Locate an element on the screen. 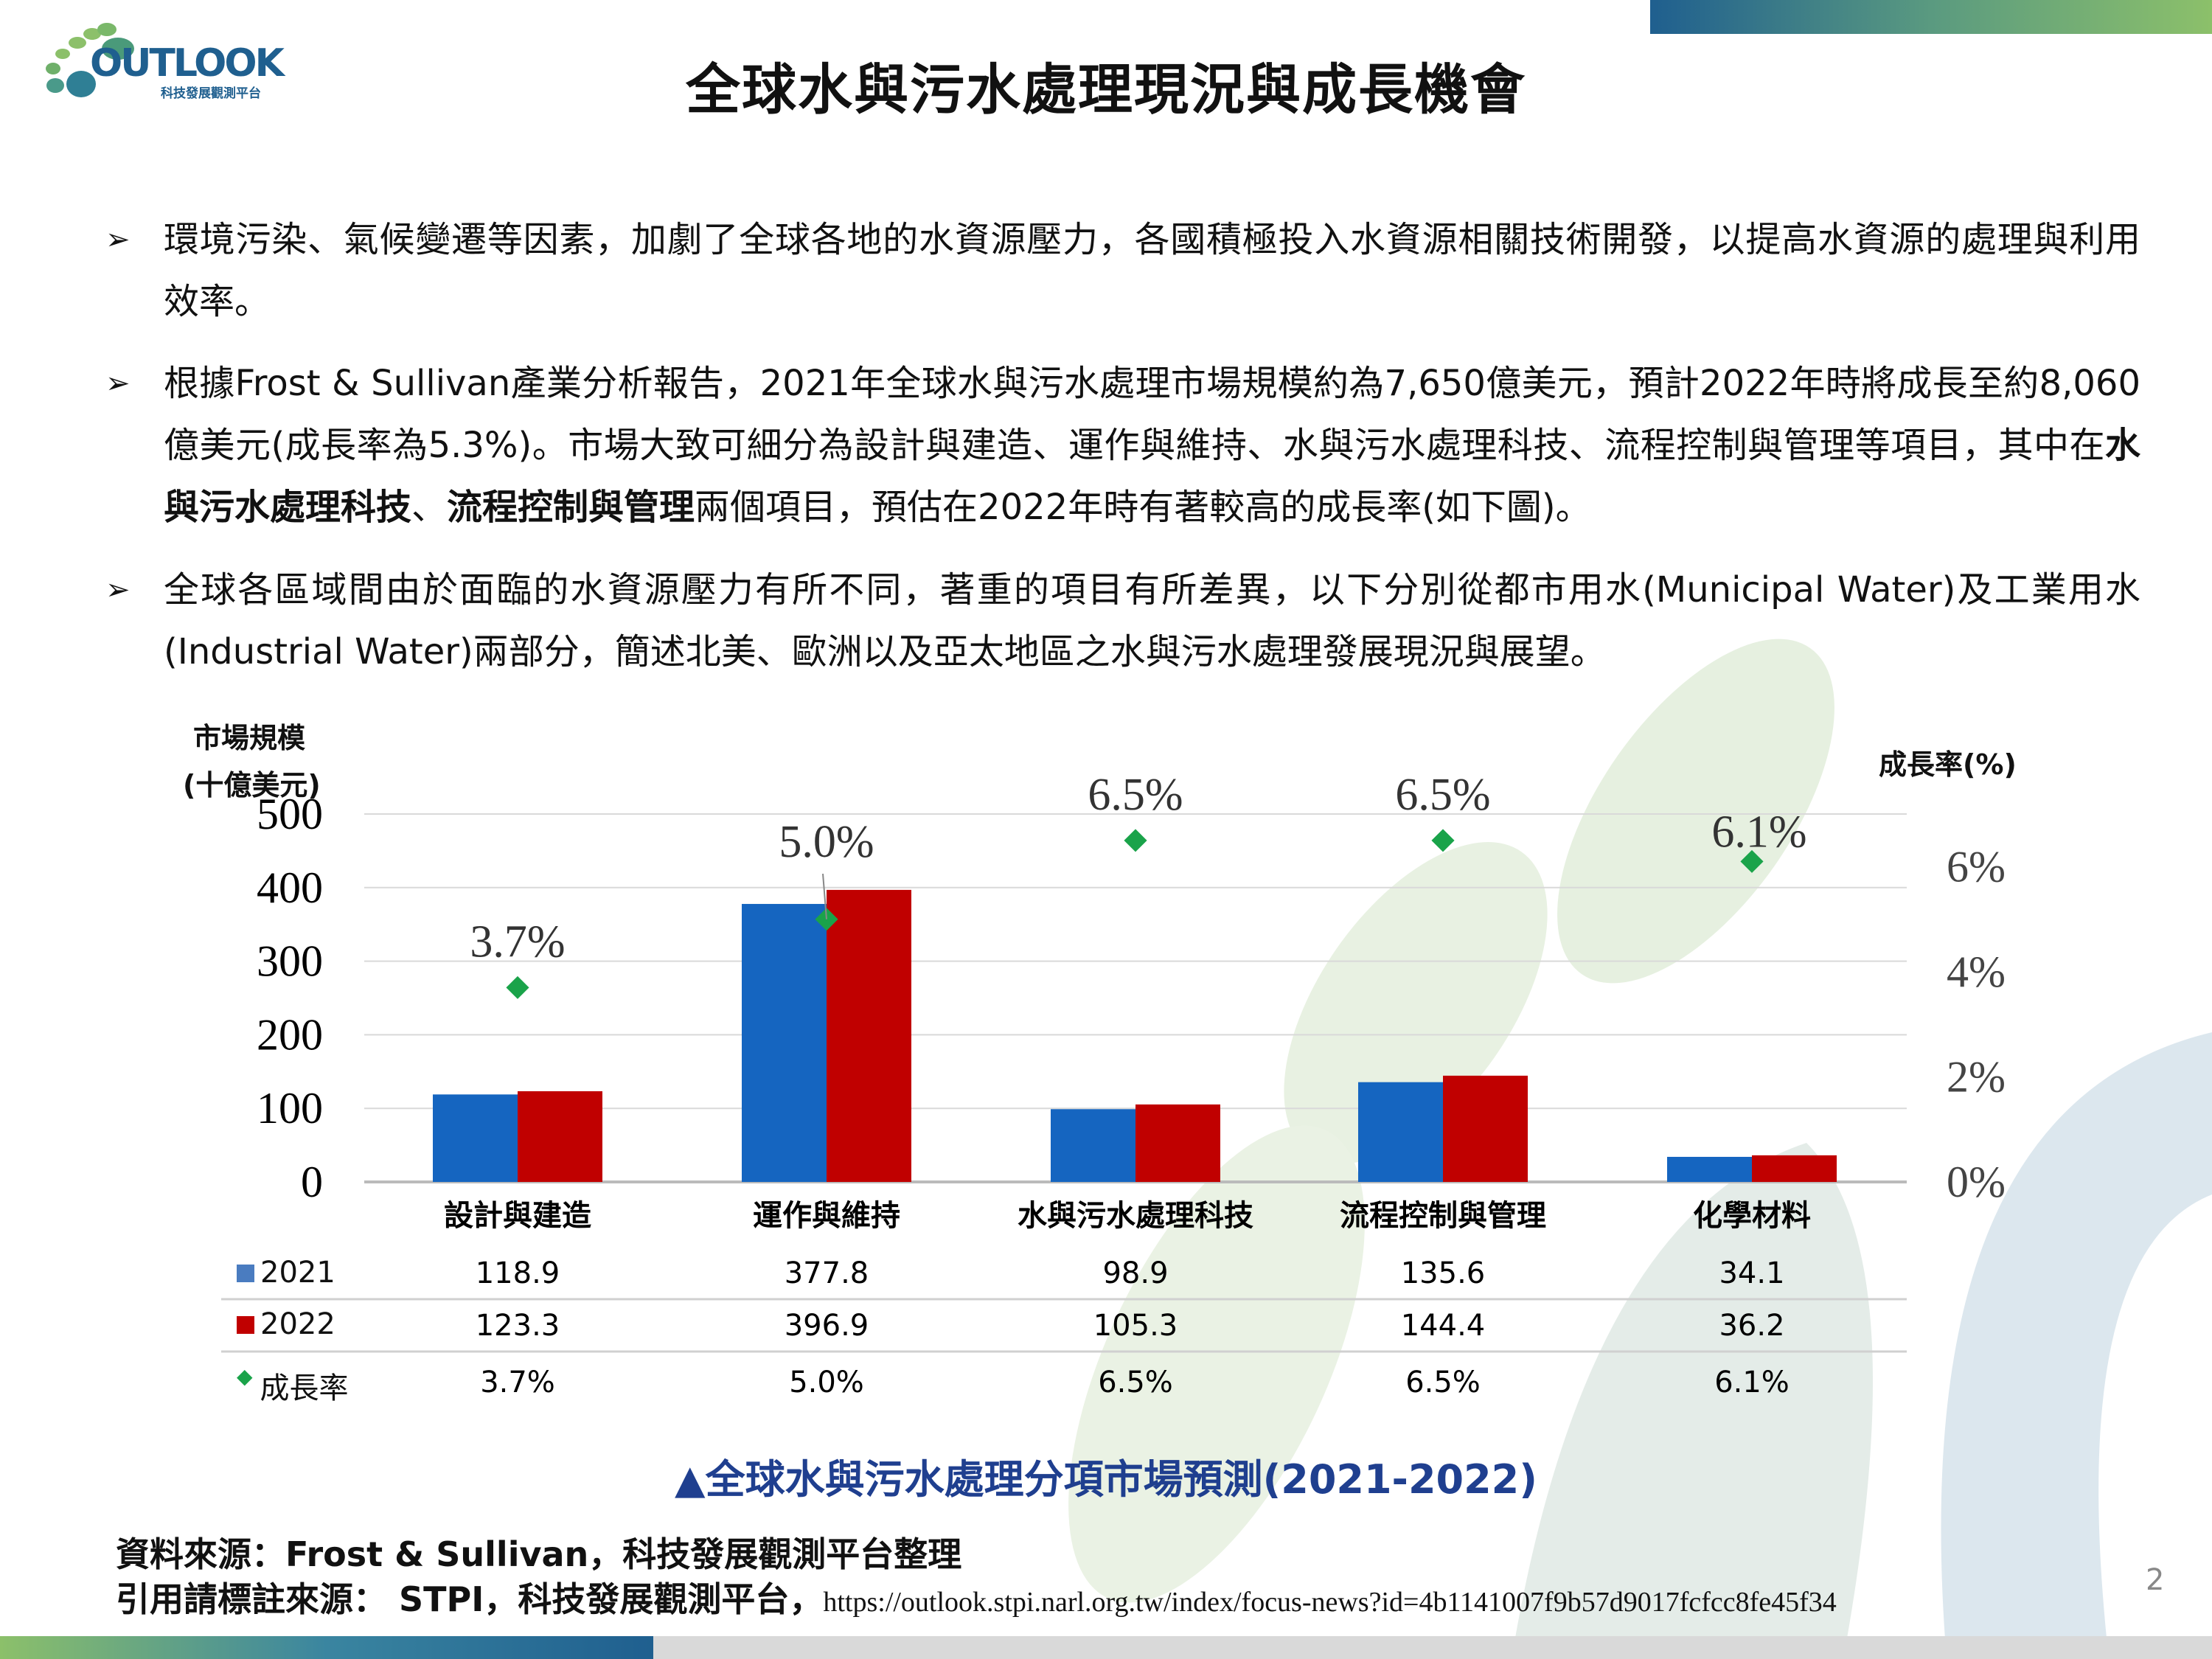  page-title: 全球水與污水處理現況與成長機會 is located at coordinates (1106, 90).